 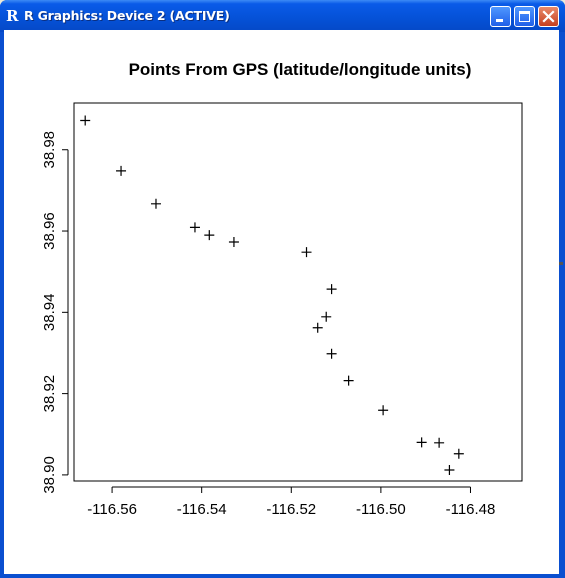 I want to click on maximize-button, so click(x=524, y=16).